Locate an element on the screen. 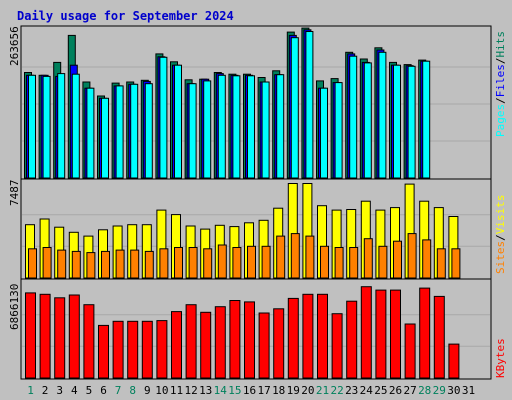 The width and height of the screenshot is (512, 400). day-label: 27 is located at coordinates (409, 390).